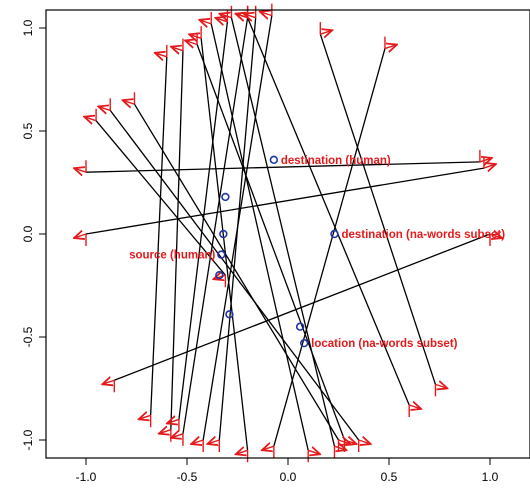 The width and height of the screenshot is (530, 491). What do you see at coordinates (86, 477) in the screenshot?
I see `x-tick-label-1: -1.0` at bounding box center [86, 477].